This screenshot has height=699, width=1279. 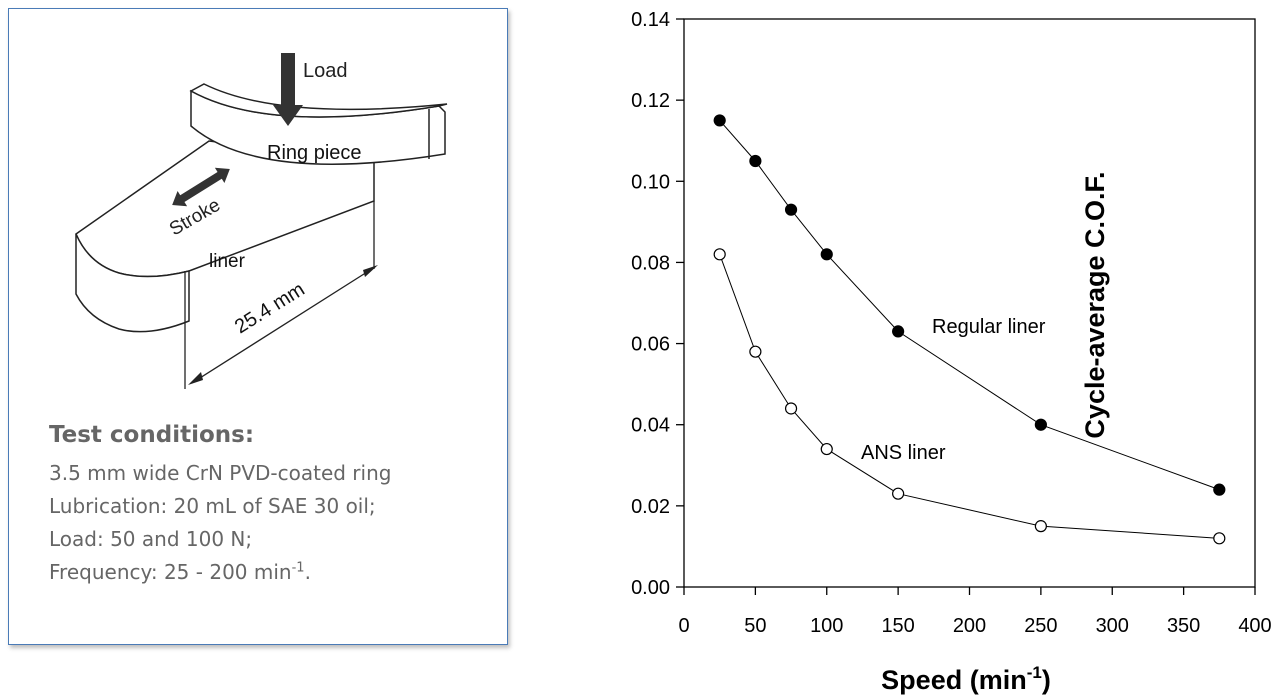 I want to click on stroke-arrow-icon, so click(x=201, y=187).